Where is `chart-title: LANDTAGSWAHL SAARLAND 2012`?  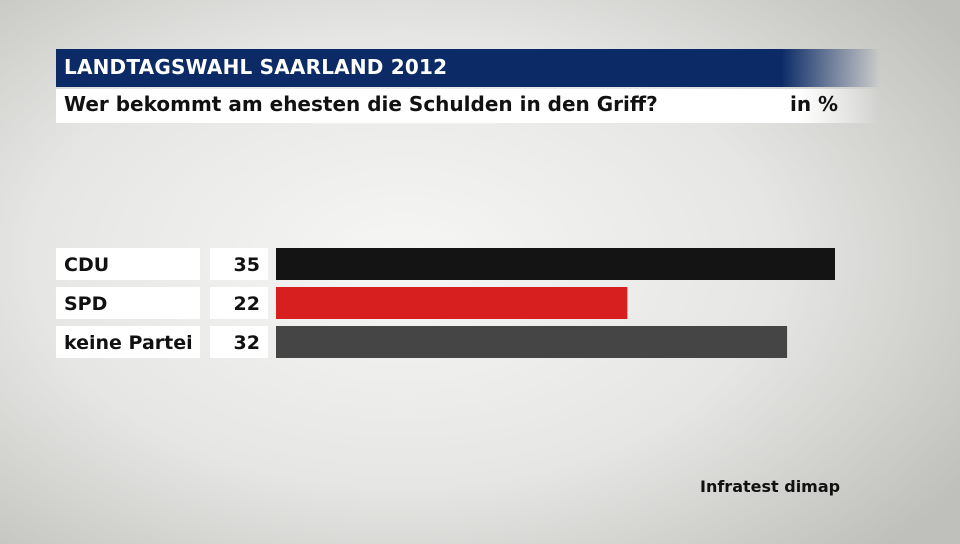 chart-title: LANDTAGSWAHL SAARLAND 2012 is located at coordinates (256, 67).